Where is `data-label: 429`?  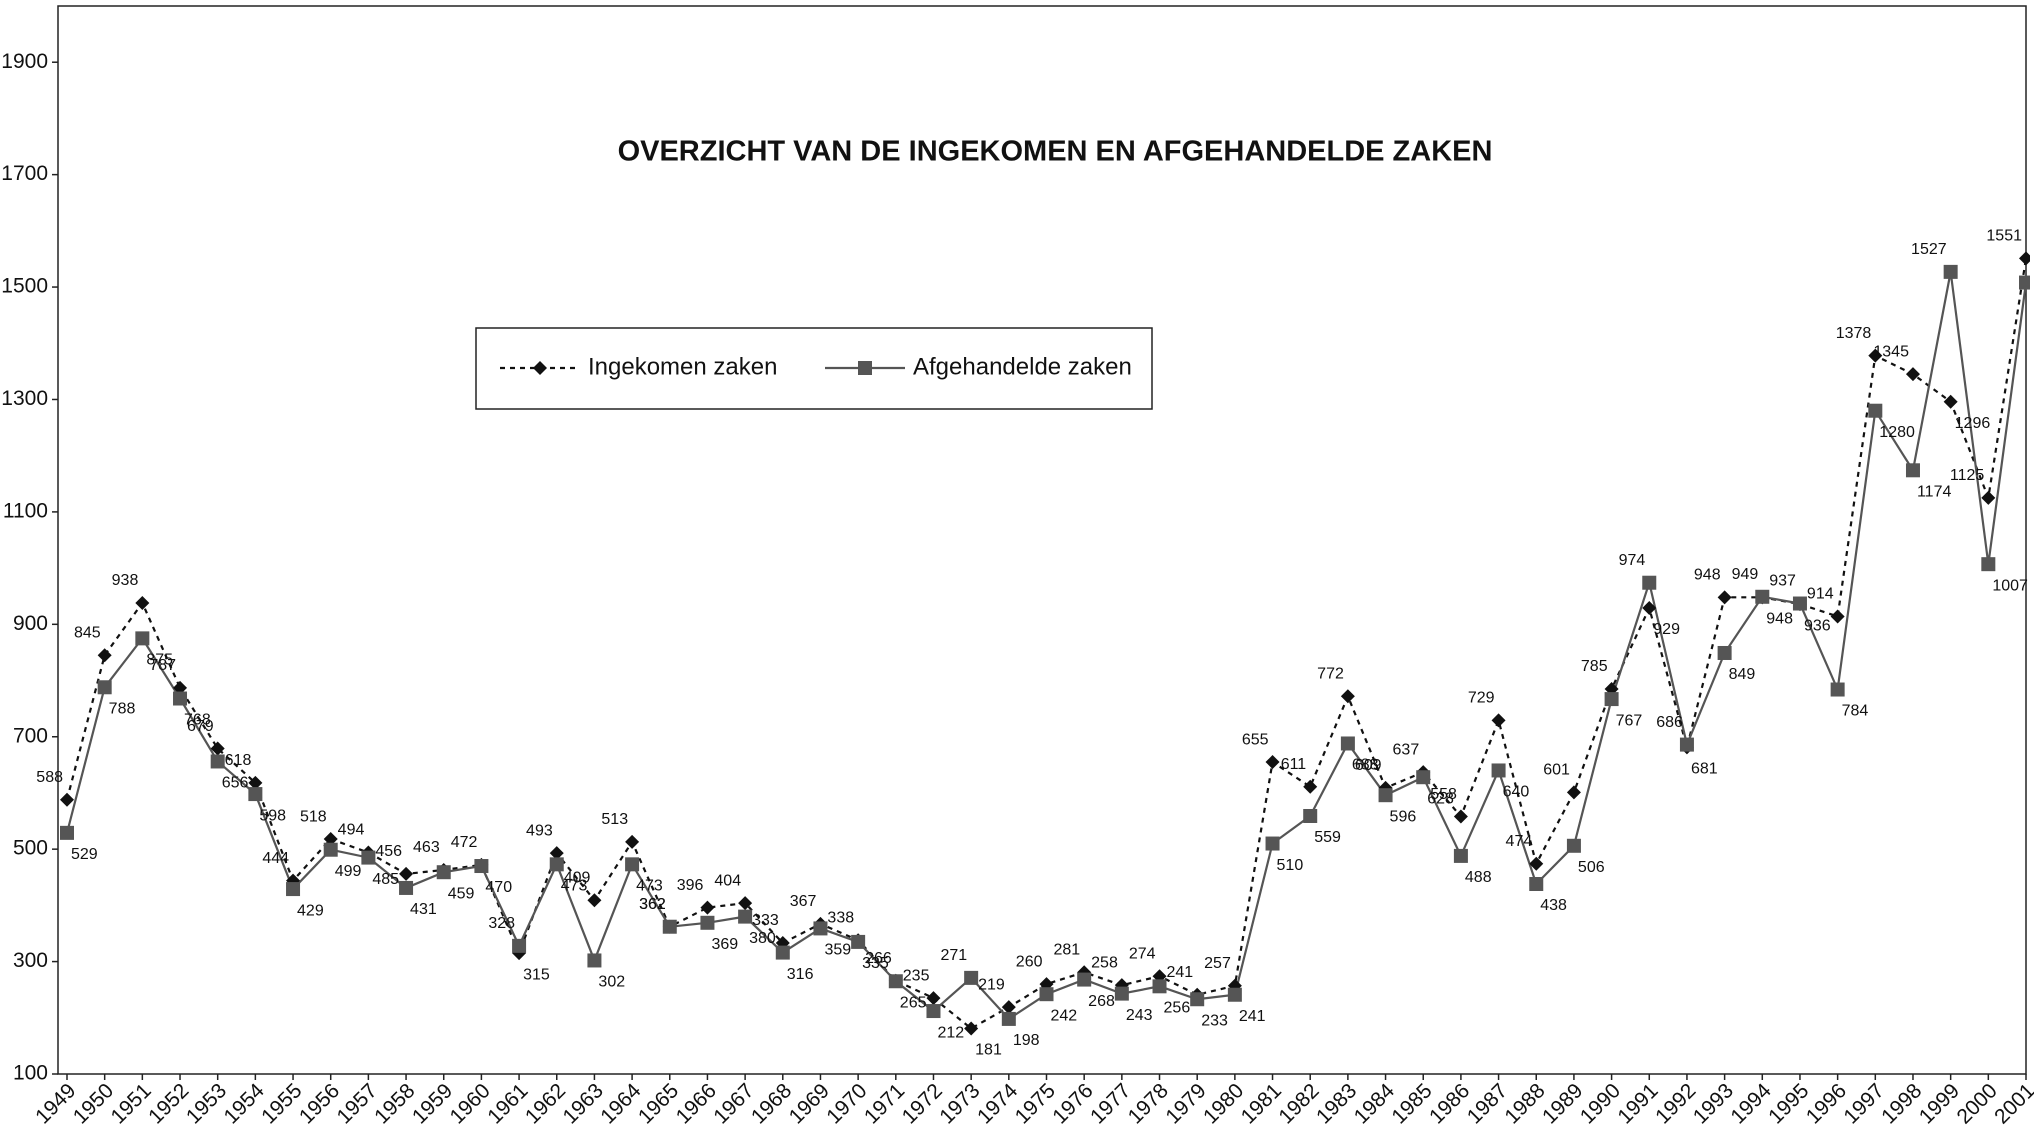 data-label: 429 is located at coordinates (310, 910).